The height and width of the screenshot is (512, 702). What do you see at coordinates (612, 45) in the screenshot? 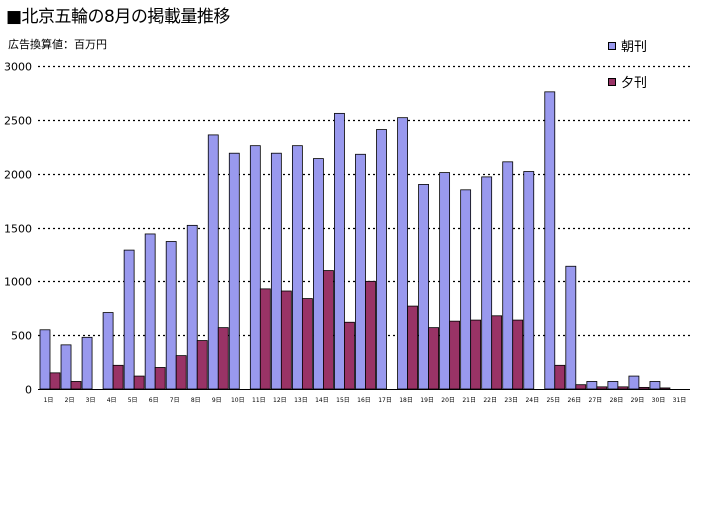
I see `legend-swatch-morning` at bounding box center [612, 45].